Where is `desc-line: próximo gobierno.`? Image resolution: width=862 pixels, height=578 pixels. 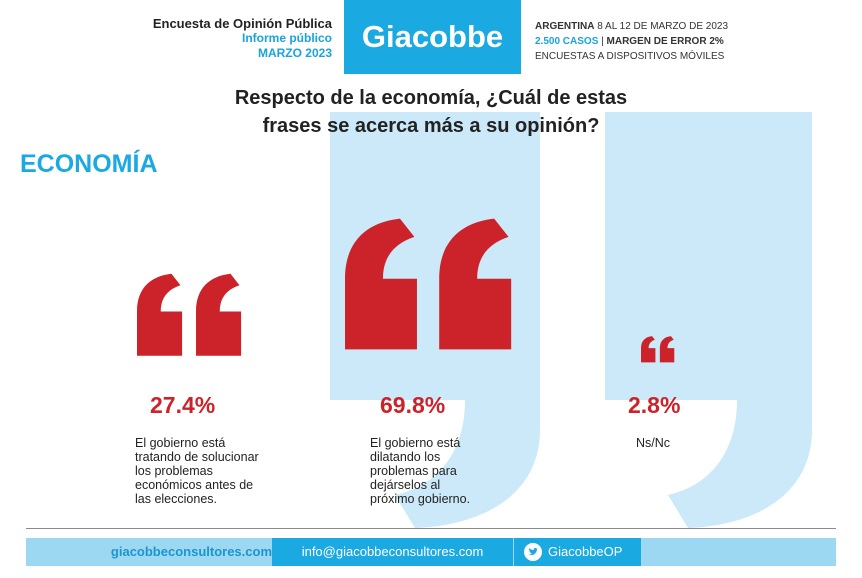
desc-line: próximo gobierno. is located at coordinates (420, 499).